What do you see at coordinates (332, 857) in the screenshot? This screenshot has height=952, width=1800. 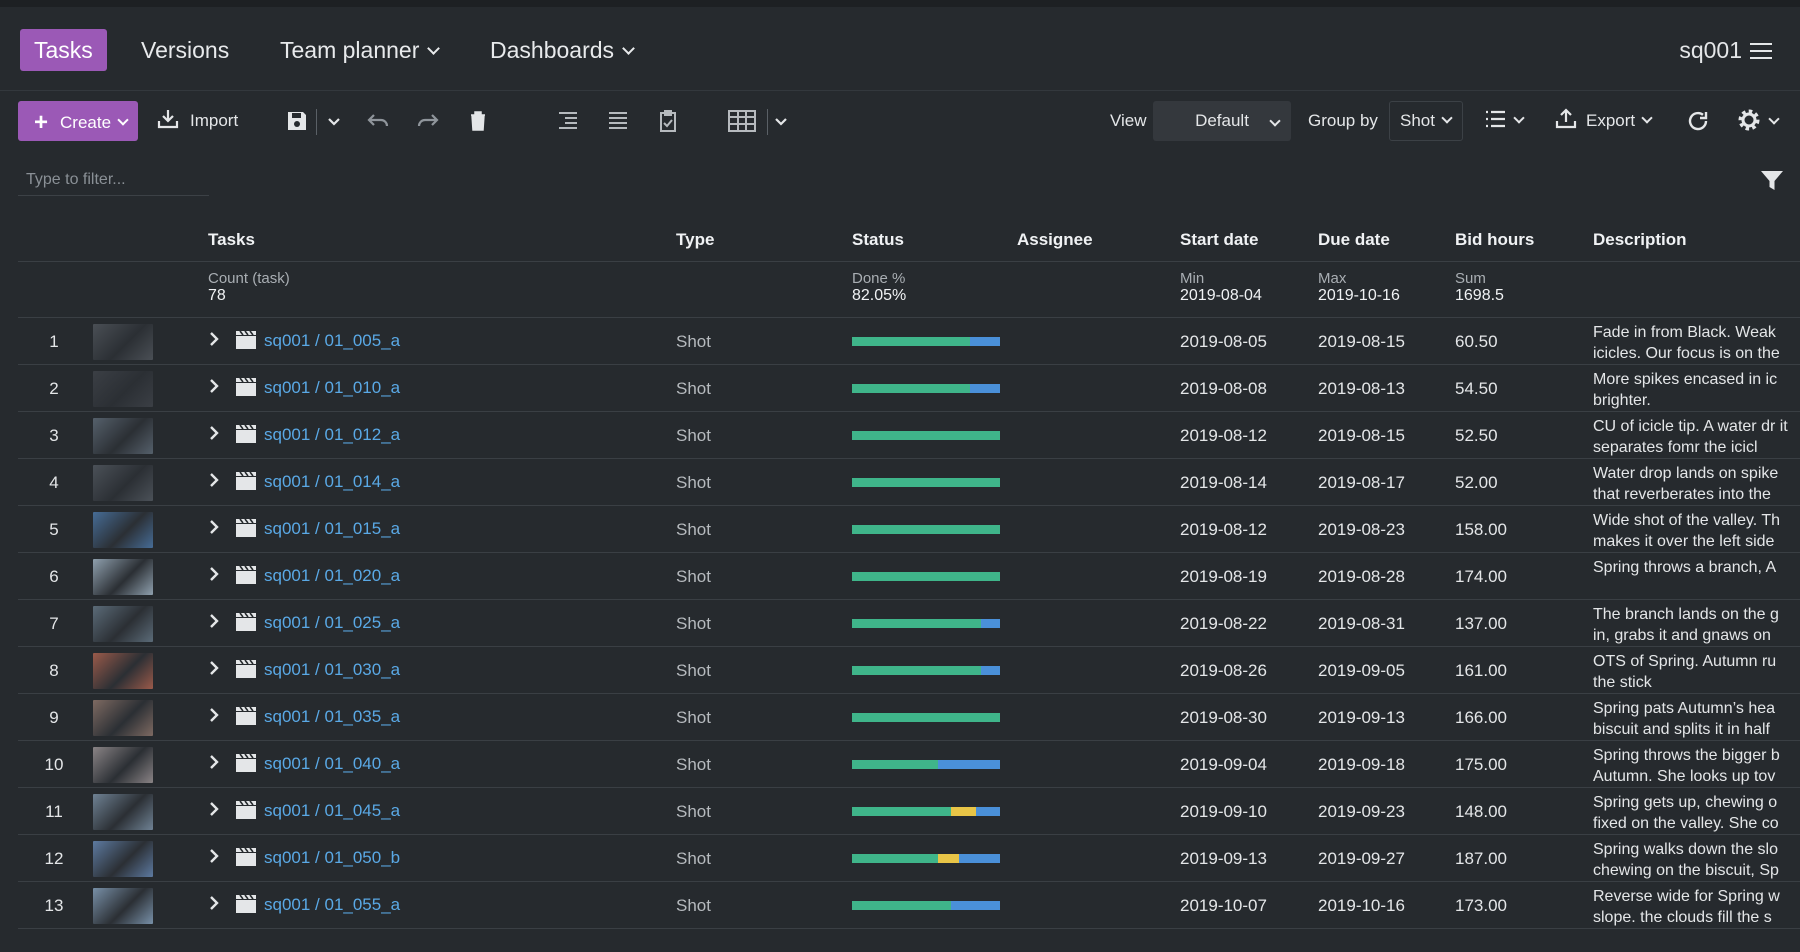 I see `task-link: sq001 / 01_050_b` at bounding box center [332, 857].